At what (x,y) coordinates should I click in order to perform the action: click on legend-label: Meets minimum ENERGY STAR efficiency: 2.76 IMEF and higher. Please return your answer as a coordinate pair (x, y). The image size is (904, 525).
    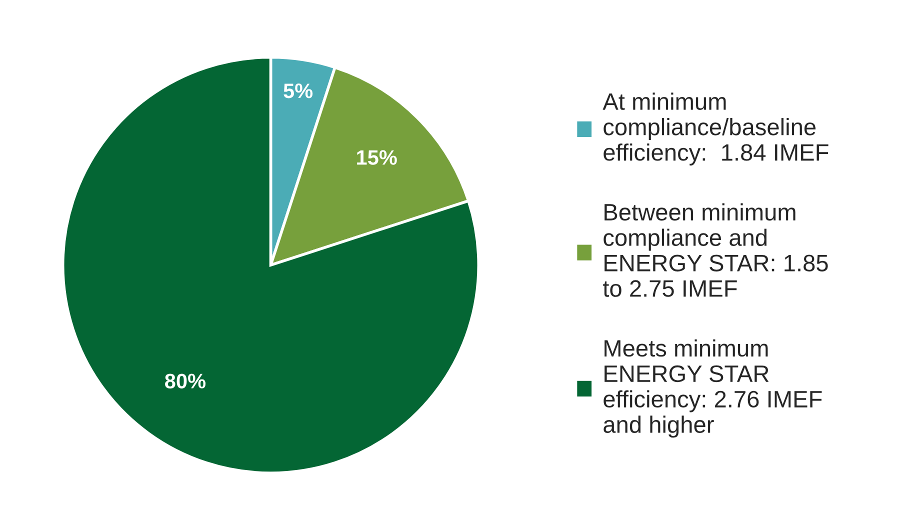
    Looking at the image, I should click on (713, 388).